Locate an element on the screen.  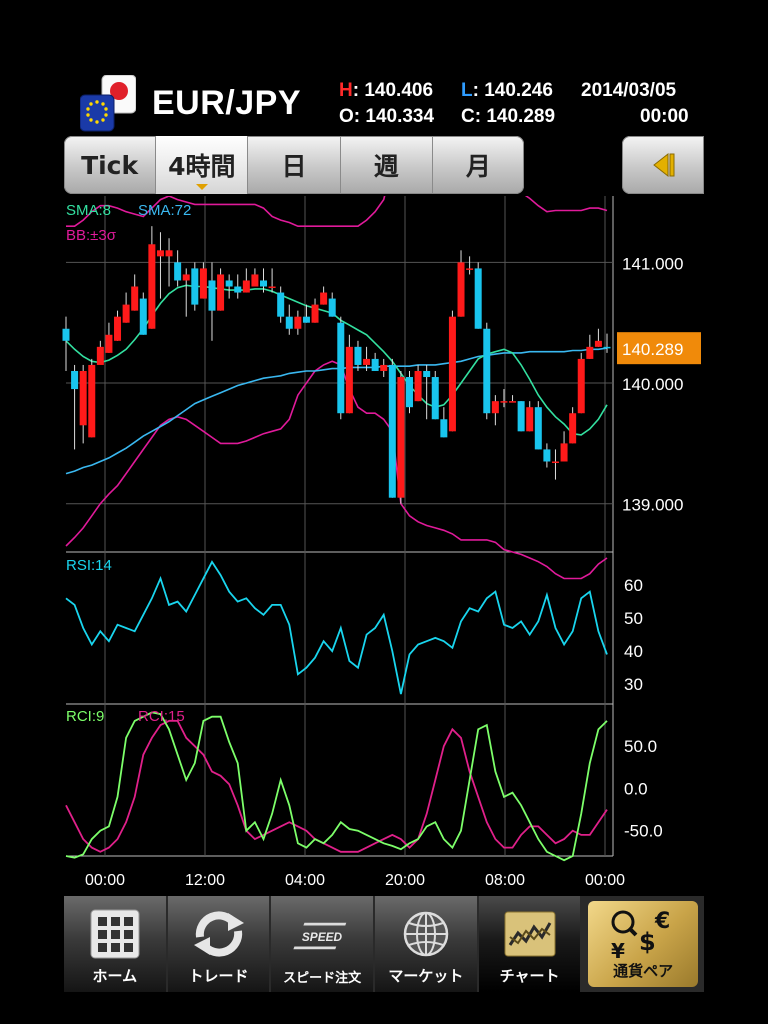
nav-label: トレード is located at coordinates (218, 976).